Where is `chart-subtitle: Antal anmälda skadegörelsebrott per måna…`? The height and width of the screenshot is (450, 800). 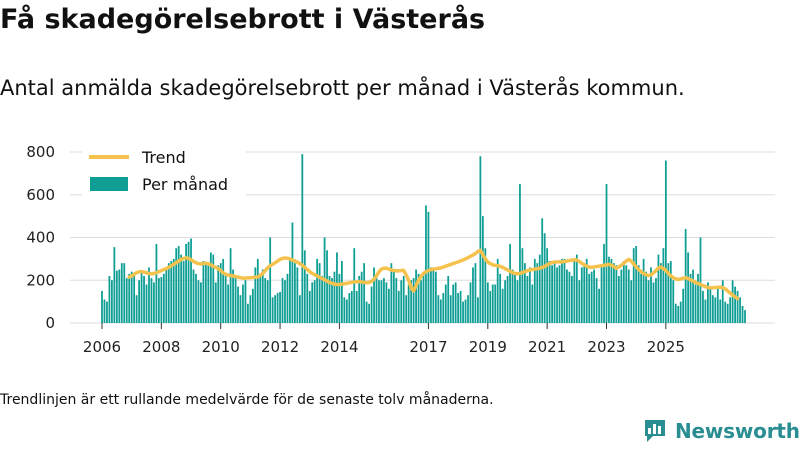 chart-subtitle: Antal anmälda skadegörelsebrott per måna… is located at coordinates (342, 88).